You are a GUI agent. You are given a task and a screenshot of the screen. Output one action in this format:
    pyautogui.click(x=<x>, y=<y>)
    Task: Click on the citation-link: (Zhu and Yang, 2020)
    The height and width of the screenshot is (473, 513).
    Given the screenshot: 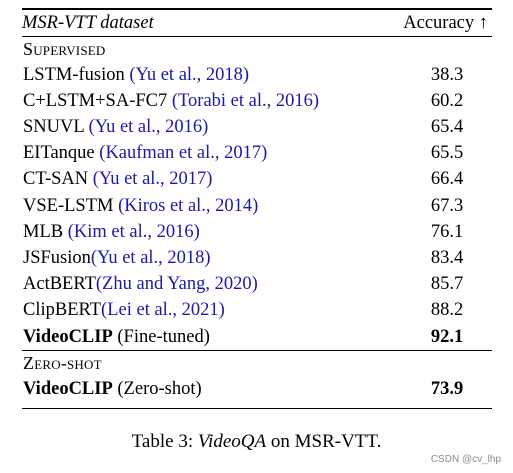 What is the action you would take?
    pyautogui.click(x=176, y=284)
    